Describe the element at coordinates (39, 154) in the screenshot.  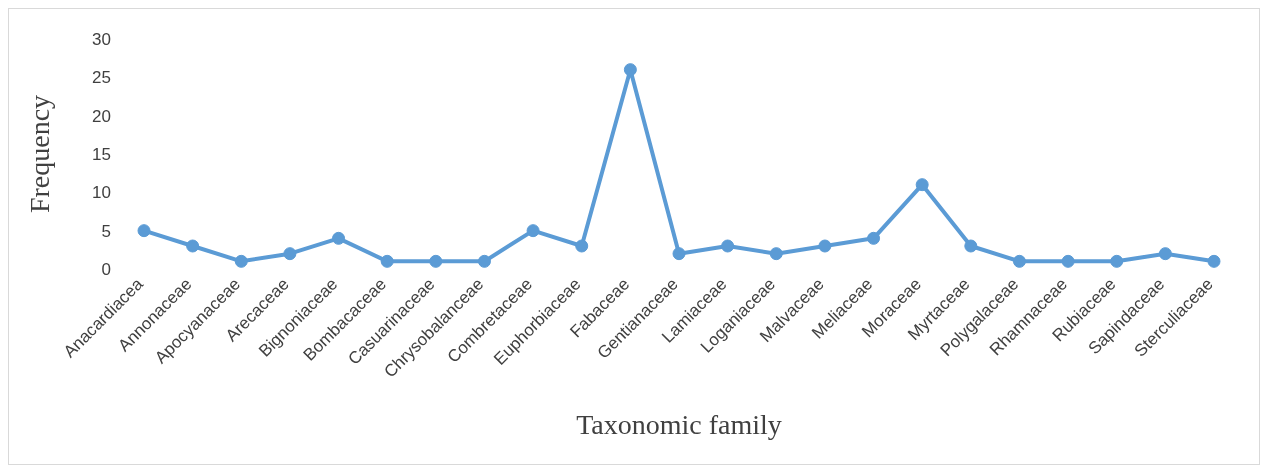
I see `y-axis-title: Frequency` at that location.